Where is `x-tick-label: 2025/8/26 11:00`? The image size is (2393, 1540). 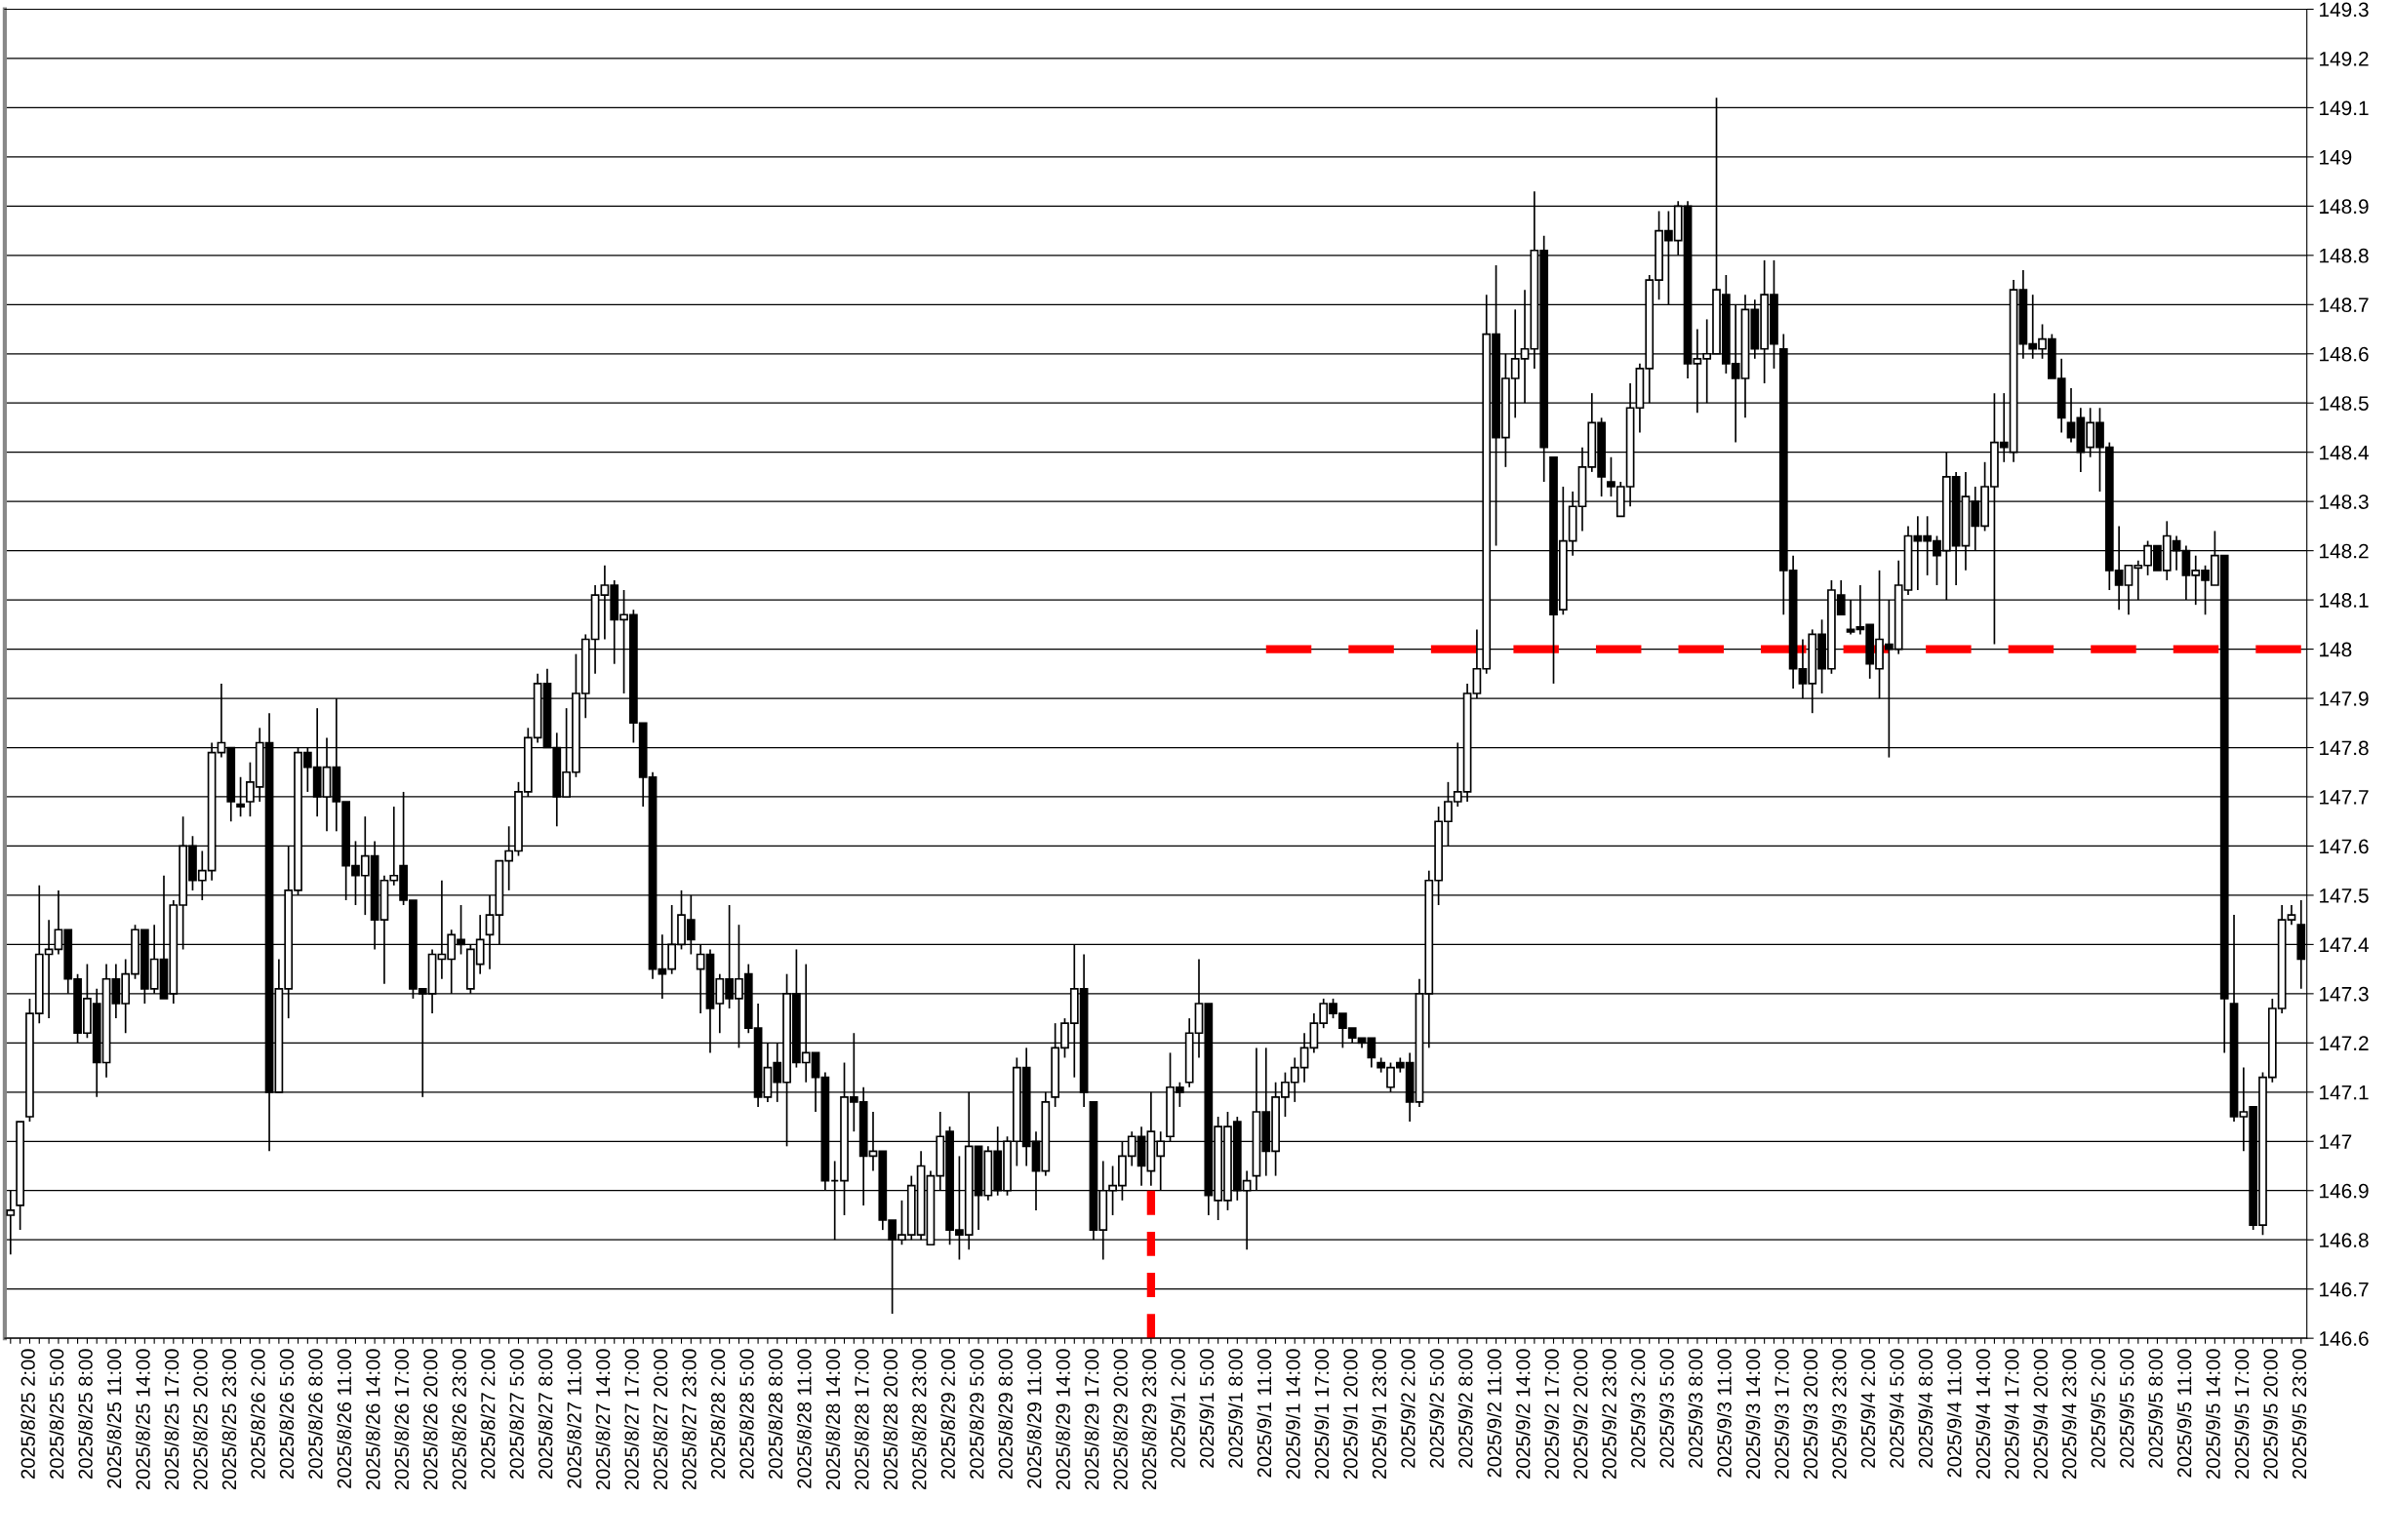
x-tick-label: 2025/8/26 11:00 is located at coordinates (344, 1419).